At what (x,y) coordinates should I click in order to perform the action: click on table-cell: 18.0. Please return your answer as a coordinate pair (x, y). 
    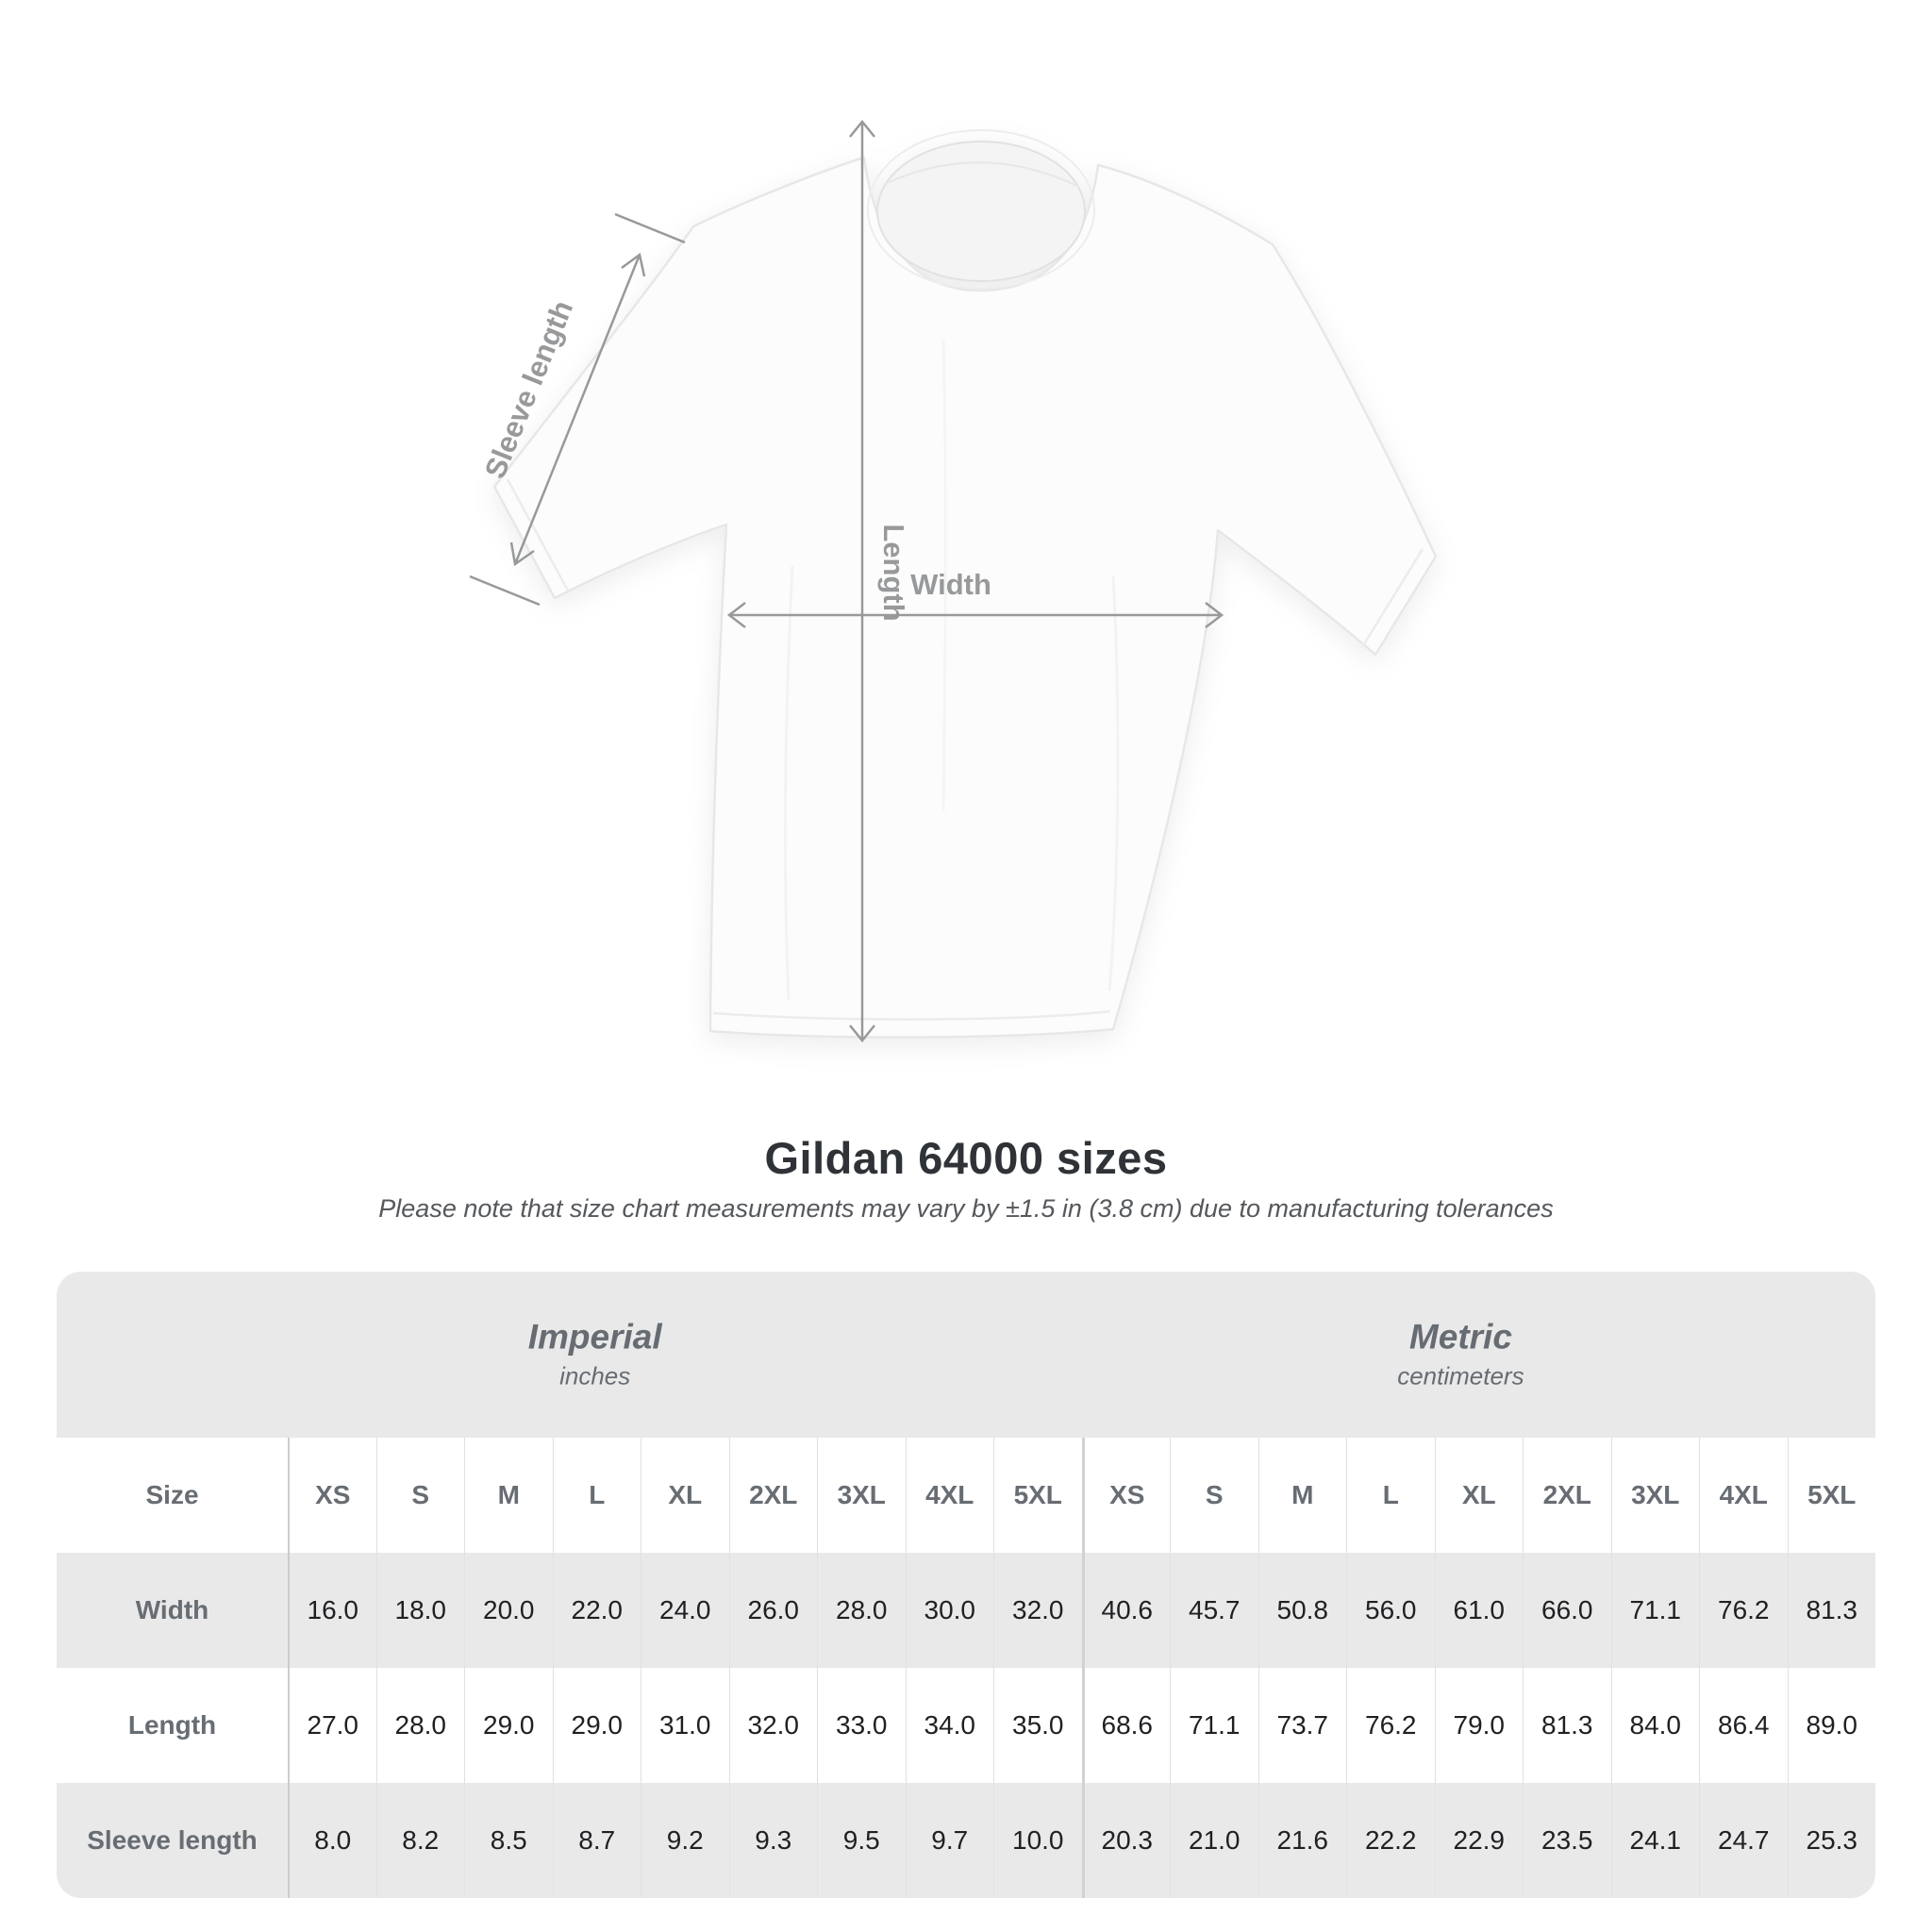
    Looking at the image, I should click on (420, 1611).